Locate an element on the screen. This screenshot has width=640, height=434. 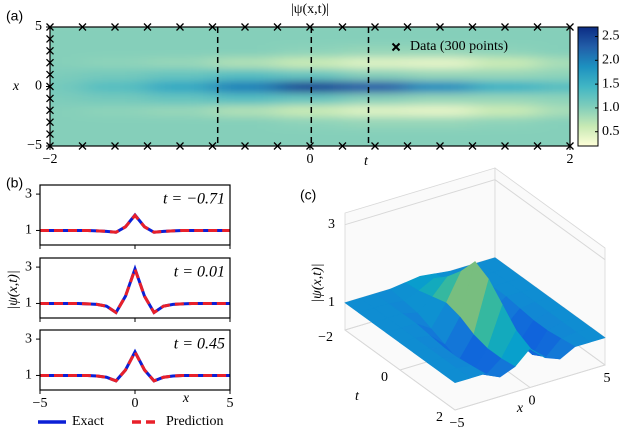
z-axis-label: |ψ(x,t)| is located at coordinates (317, 282).